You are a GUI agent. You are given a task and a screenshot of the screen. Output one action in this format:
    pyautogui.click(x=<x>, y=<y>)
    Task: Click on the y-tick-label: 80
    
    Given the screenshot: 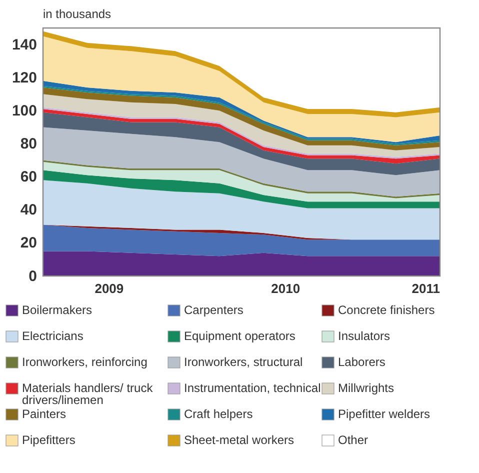 What is the action you would take?
    pyautogui.click(x=28, y=144)
    